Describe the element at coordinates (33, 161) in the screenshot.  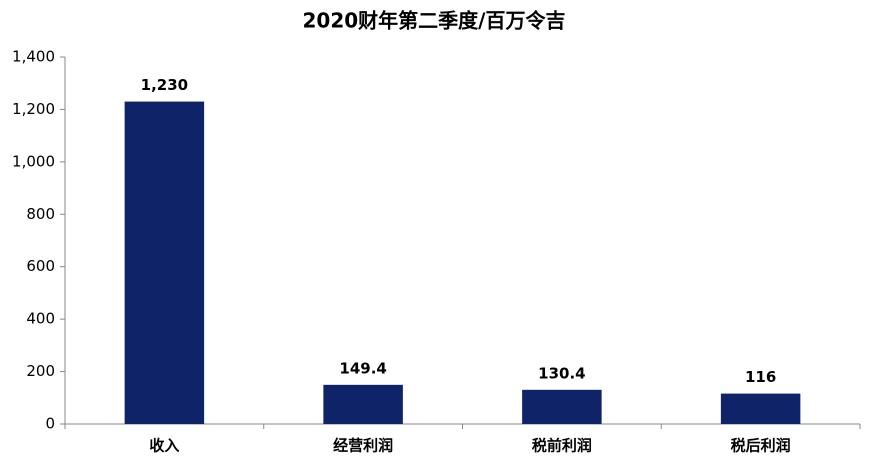
I see `y-tick-label: 1,000` at that location.